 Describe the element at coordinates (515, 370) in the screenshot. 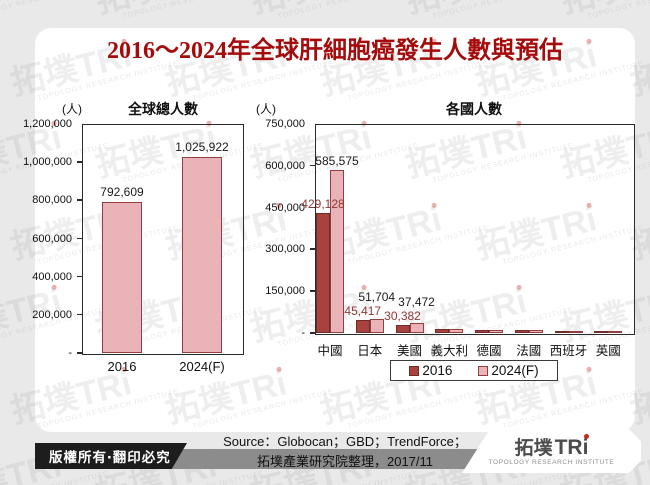

I see `legend-label: 2024(F)` at that location.